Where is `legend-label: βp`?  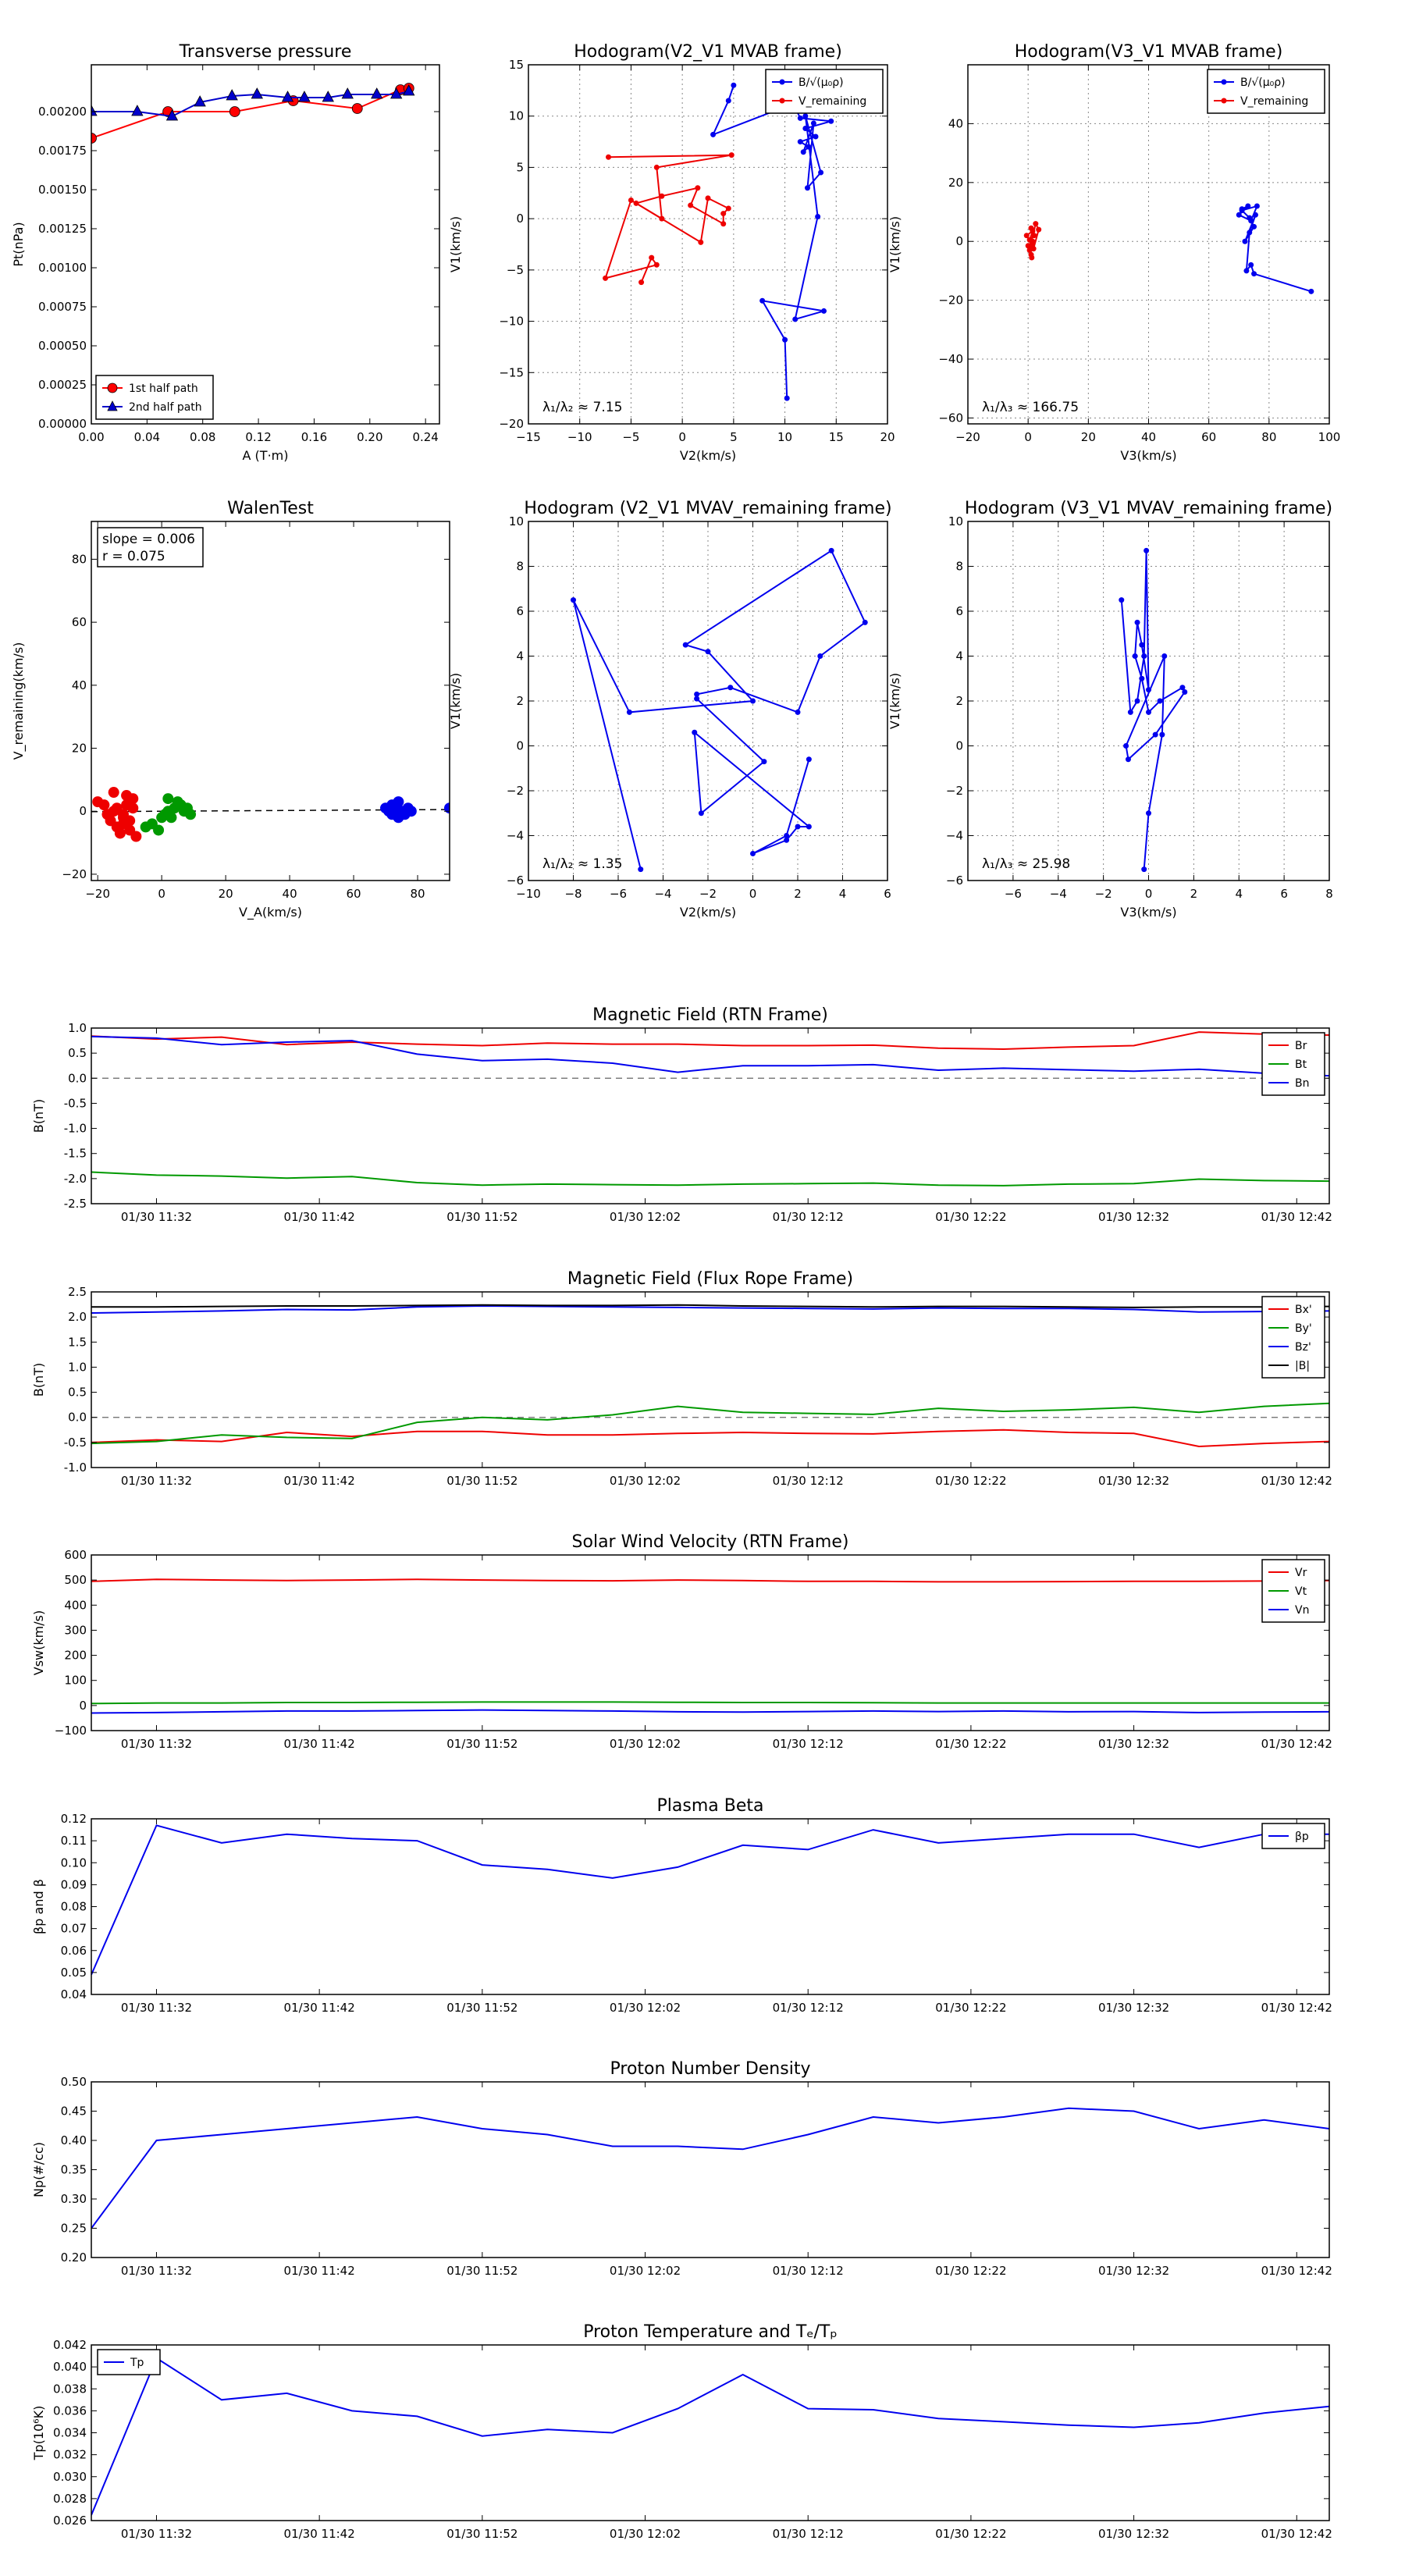 legend-label: βp is located at coordinates (1302, 1837).